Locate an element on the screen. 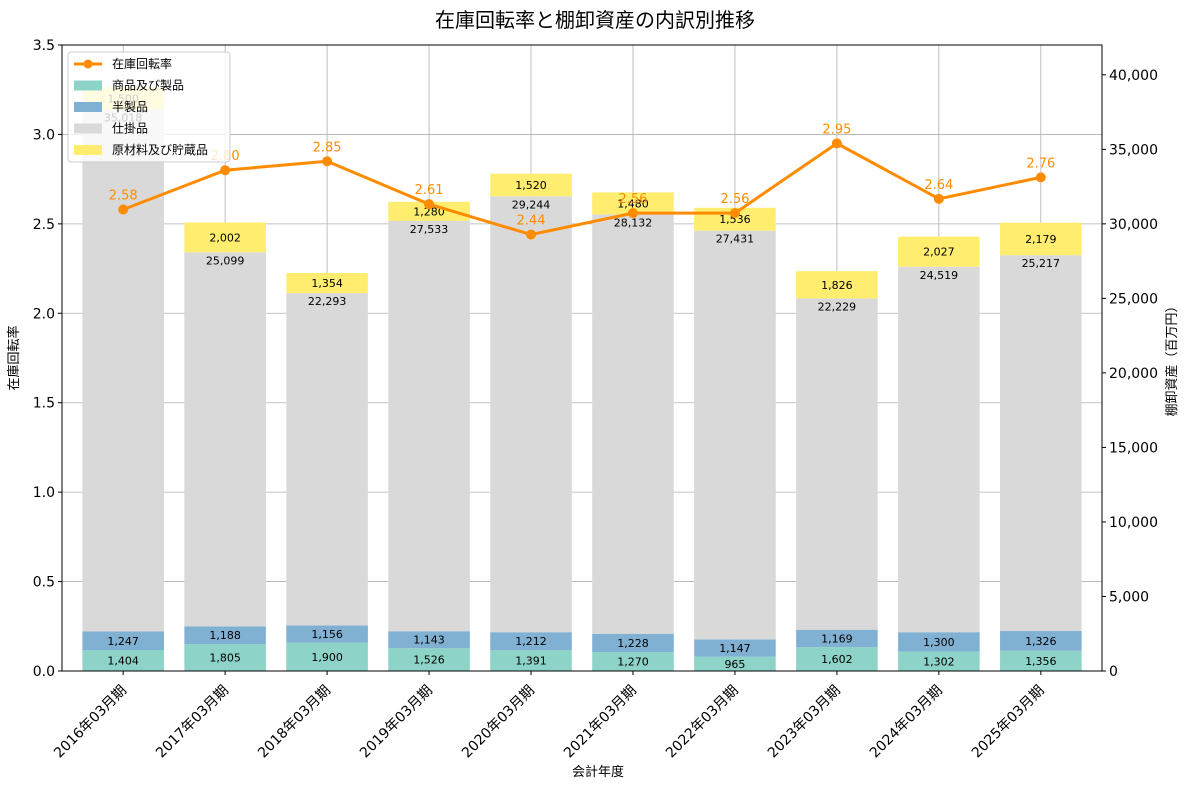 This screenshot has width=1189, height=789. right-tick-label: 40,000 is located at coordinates (1133, 76).